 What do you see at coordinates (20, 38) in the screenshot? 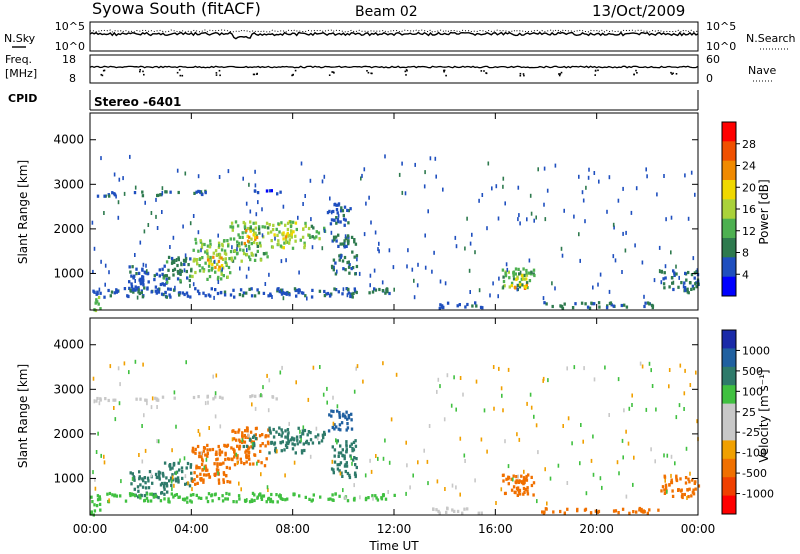
I see `nsky-label: N.Sky` at bounding box center [20, 38].